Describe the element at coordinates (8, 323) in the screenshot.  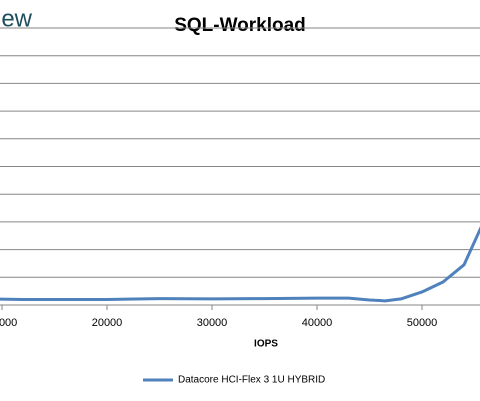
I see `x-tick-label: 10000` at that location.